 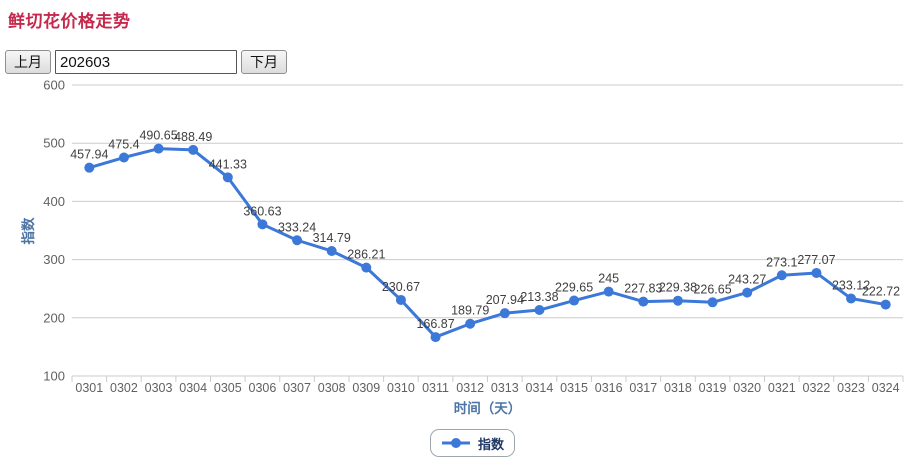 I want to click on x-tick-label-0315: 0315, so click(x=574, y=388).